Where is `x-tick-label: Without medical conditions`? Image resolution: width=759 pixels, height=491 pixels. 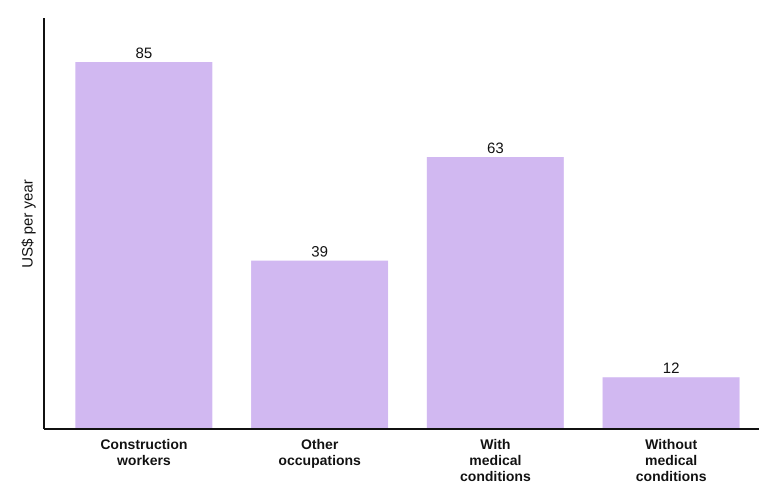
x-tick-label: Without medical conditions is located at coordinates (671, 460).